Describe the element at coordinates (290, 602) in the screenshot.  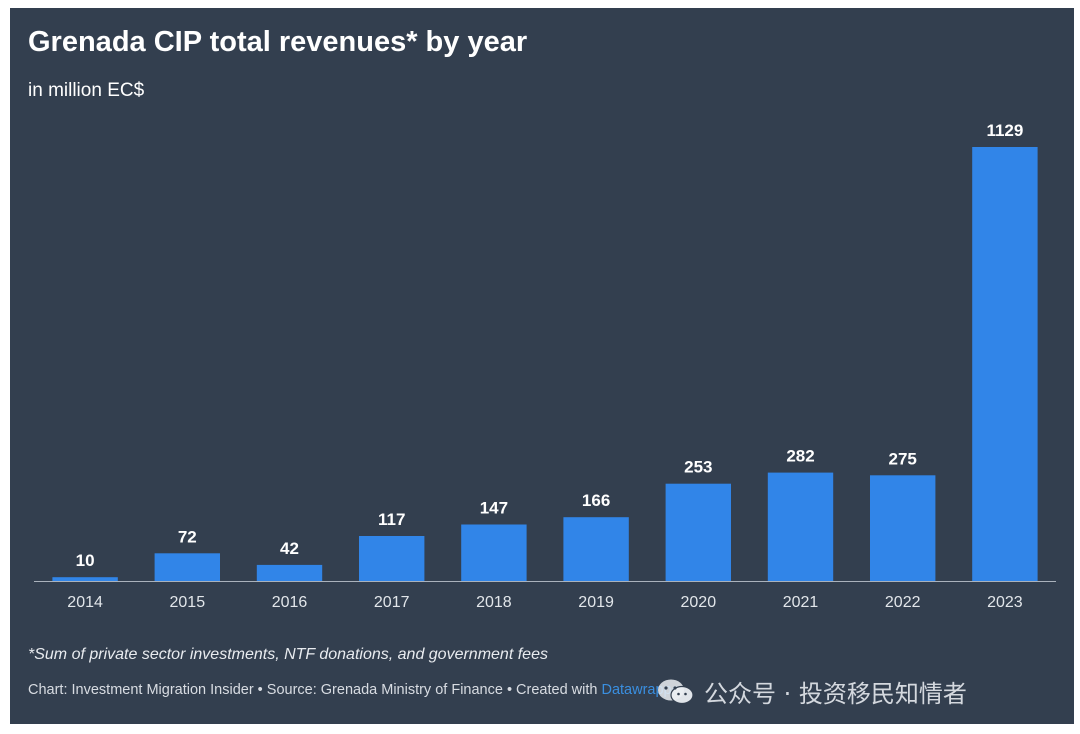
I see `x-tick-2016: 2016` at that location.